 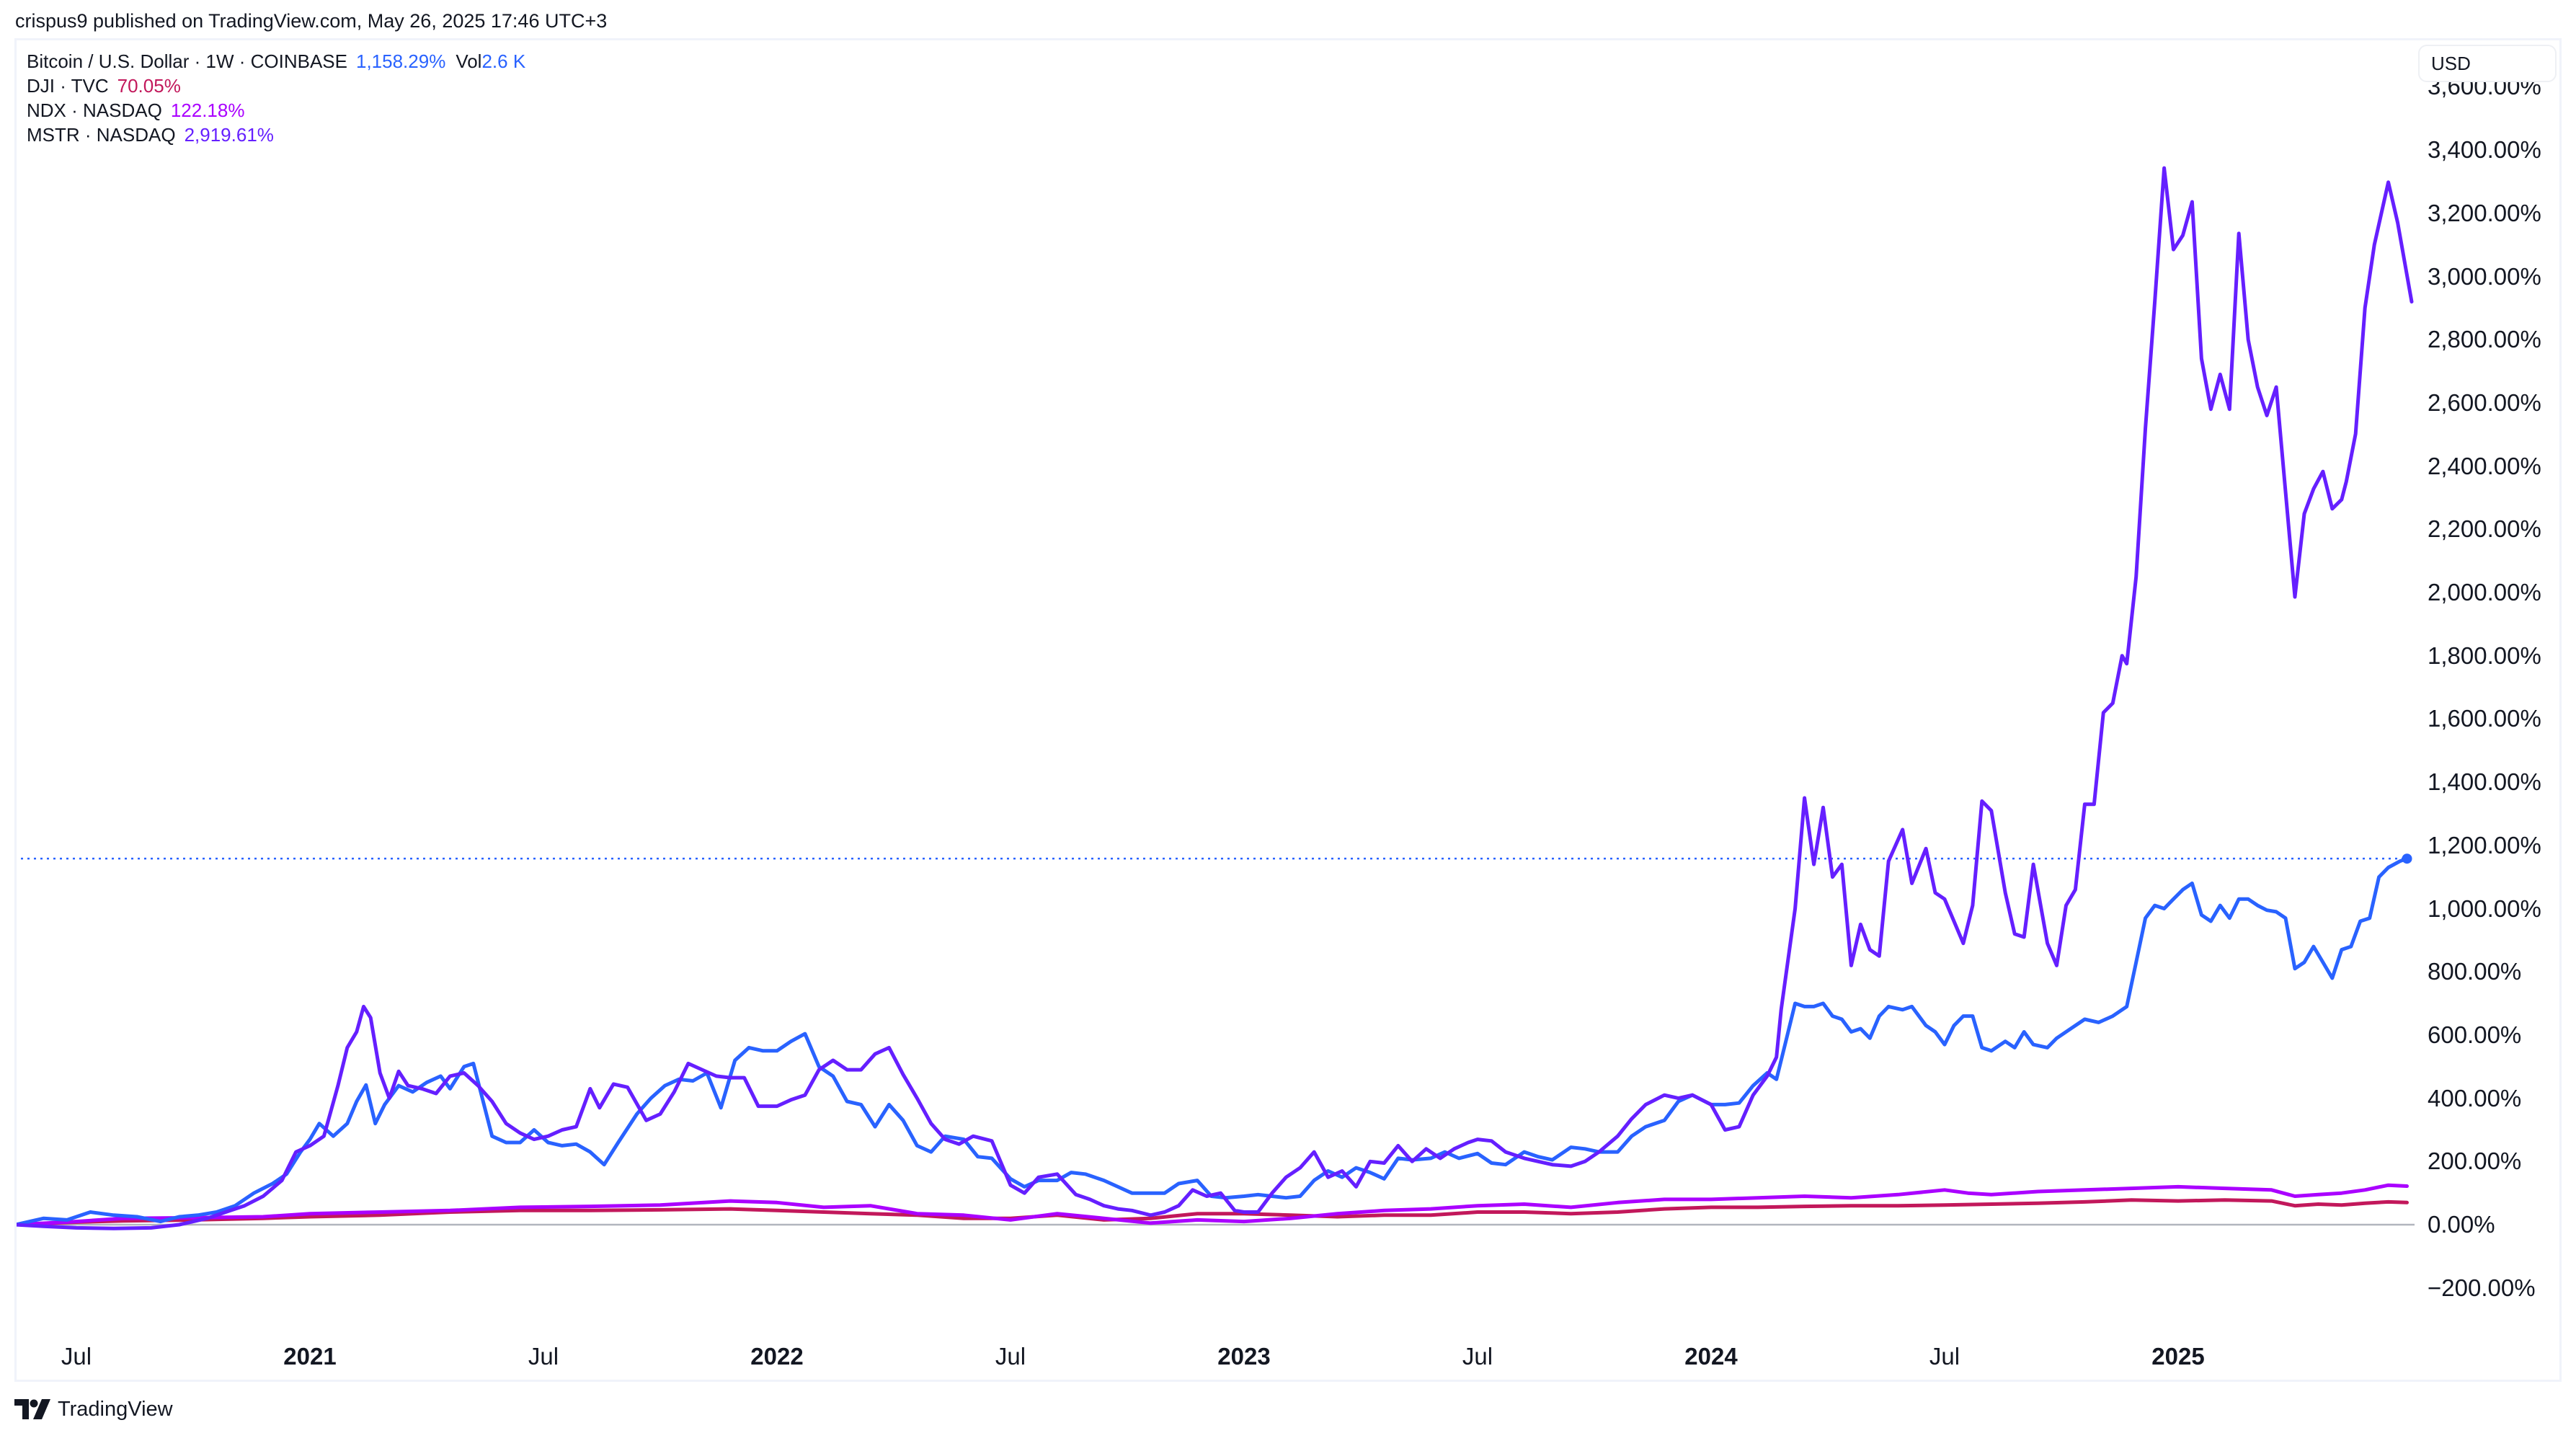 What do you see at coordinates (2484, 908) in the screenshot?
I see `y-tick-label: 1,000.00%` at bounding box center [2484, 908].